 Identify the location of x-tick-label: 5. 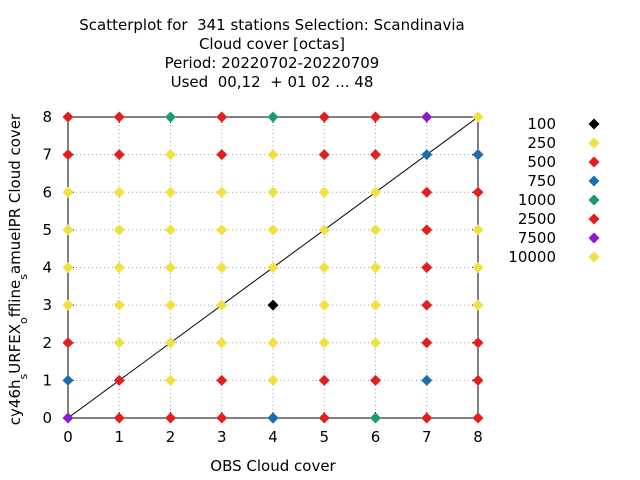
(324, 437).